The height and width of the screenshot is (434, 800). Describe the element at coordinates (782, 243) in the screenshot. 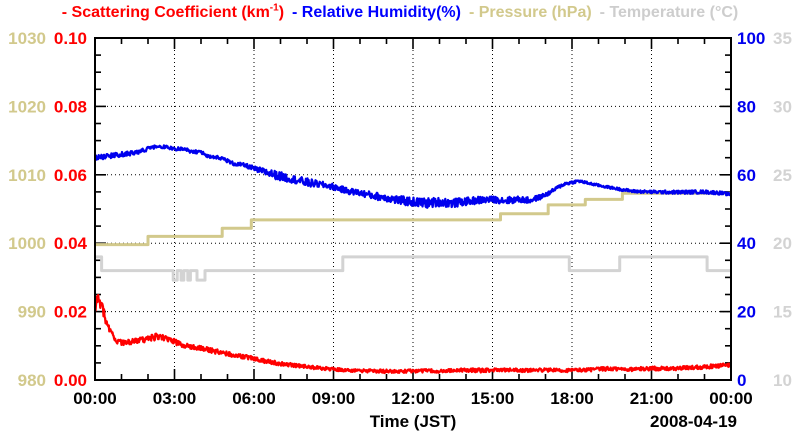

I see `axis-label-right-outer: 20` at that location.